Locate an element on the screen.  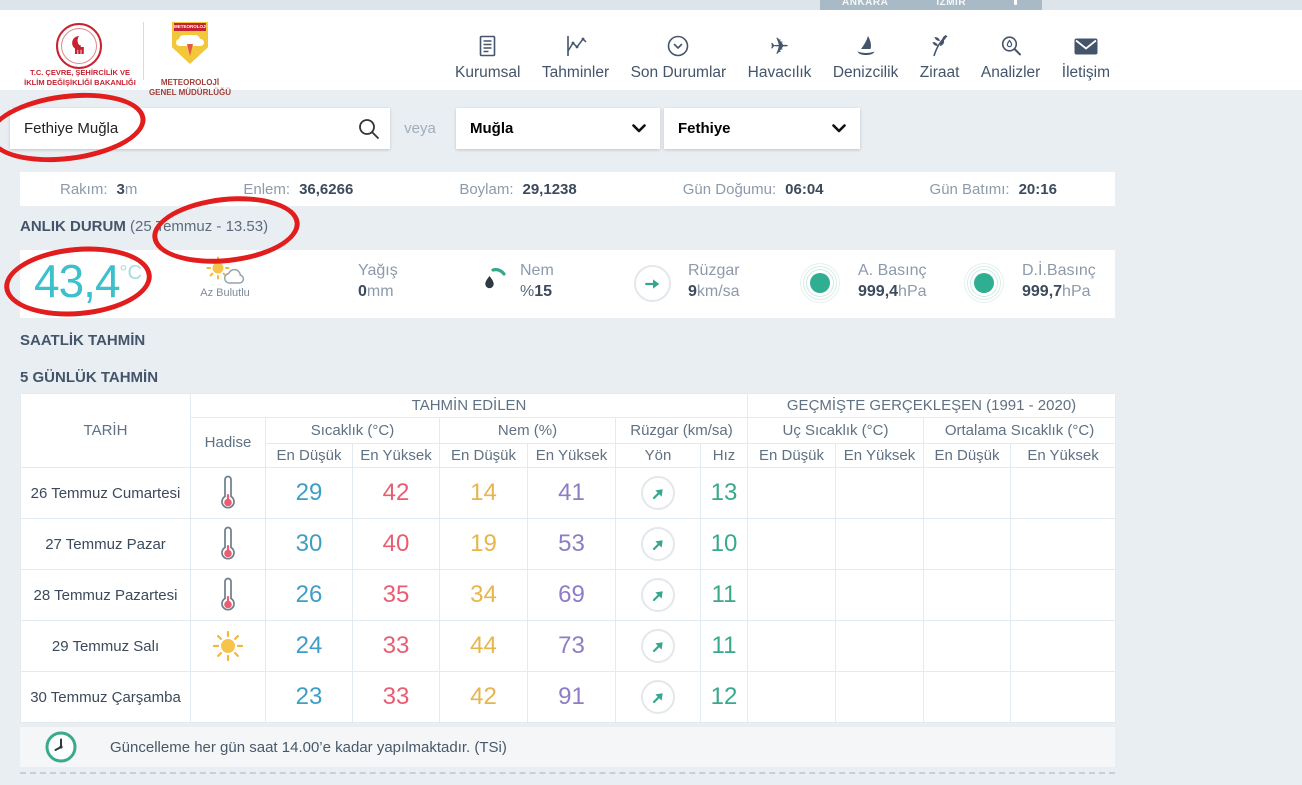
ministry-logo is located at coordinates (79, 46).